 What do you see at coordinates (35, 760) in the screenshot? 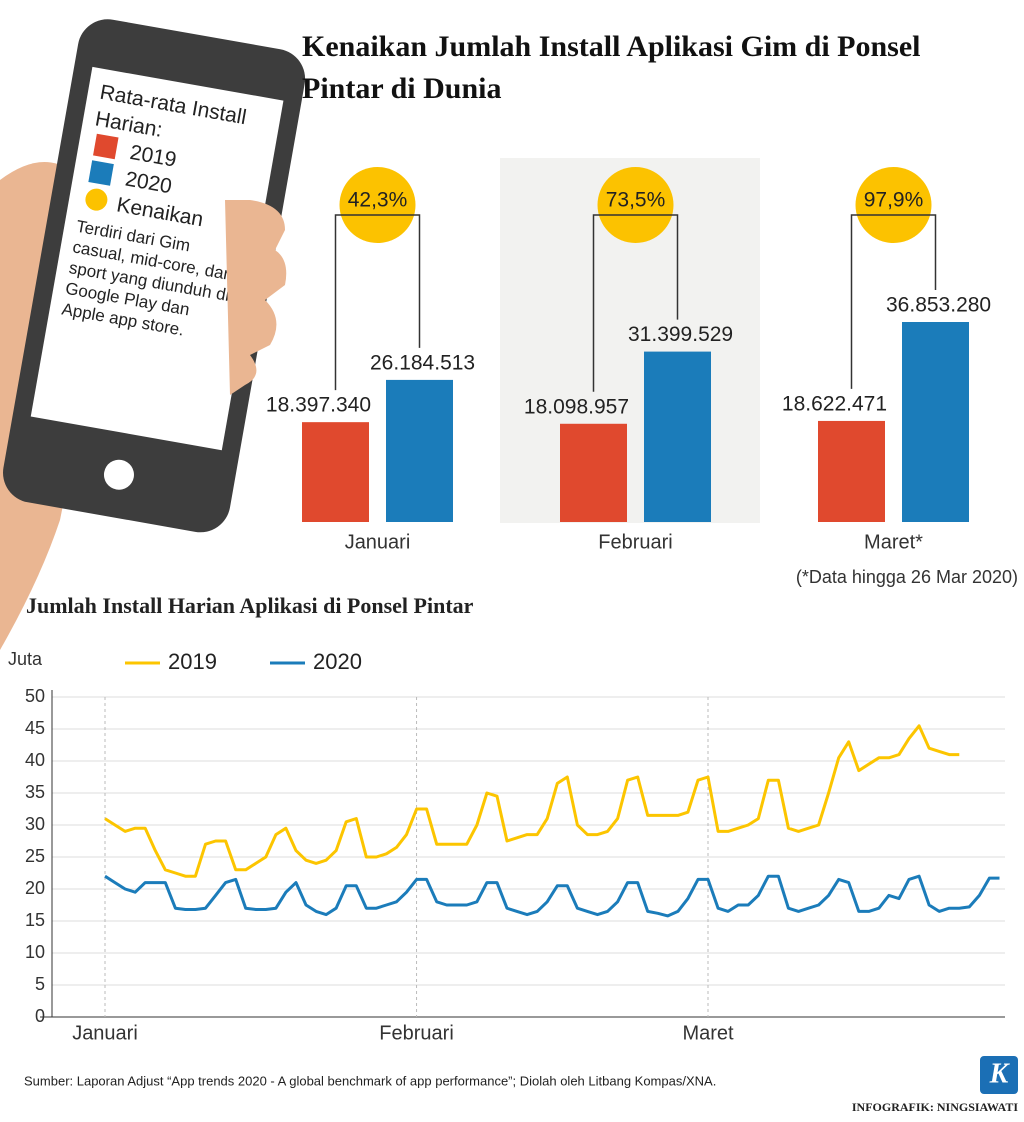
I see `y-tick-label: 40` at bounding box center [35, 760].